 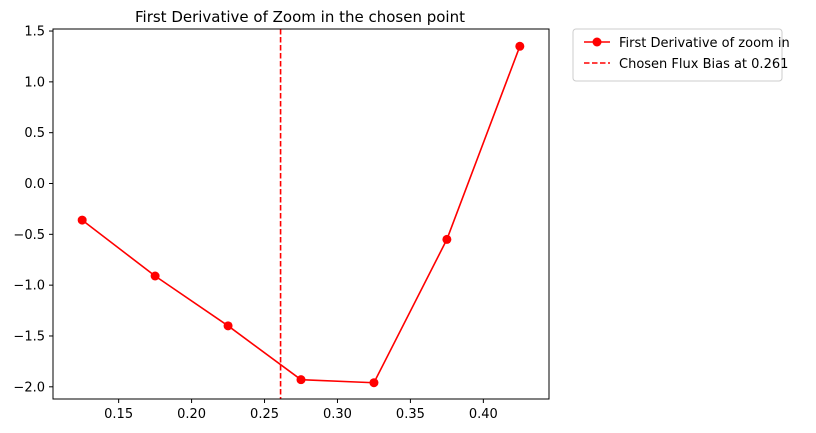 What do you see at coordinates (703, 64) in the screenshot?
I see `legend-label-vline: Chosen Flux Bias at 0.261` at bounding box center [703, 64].